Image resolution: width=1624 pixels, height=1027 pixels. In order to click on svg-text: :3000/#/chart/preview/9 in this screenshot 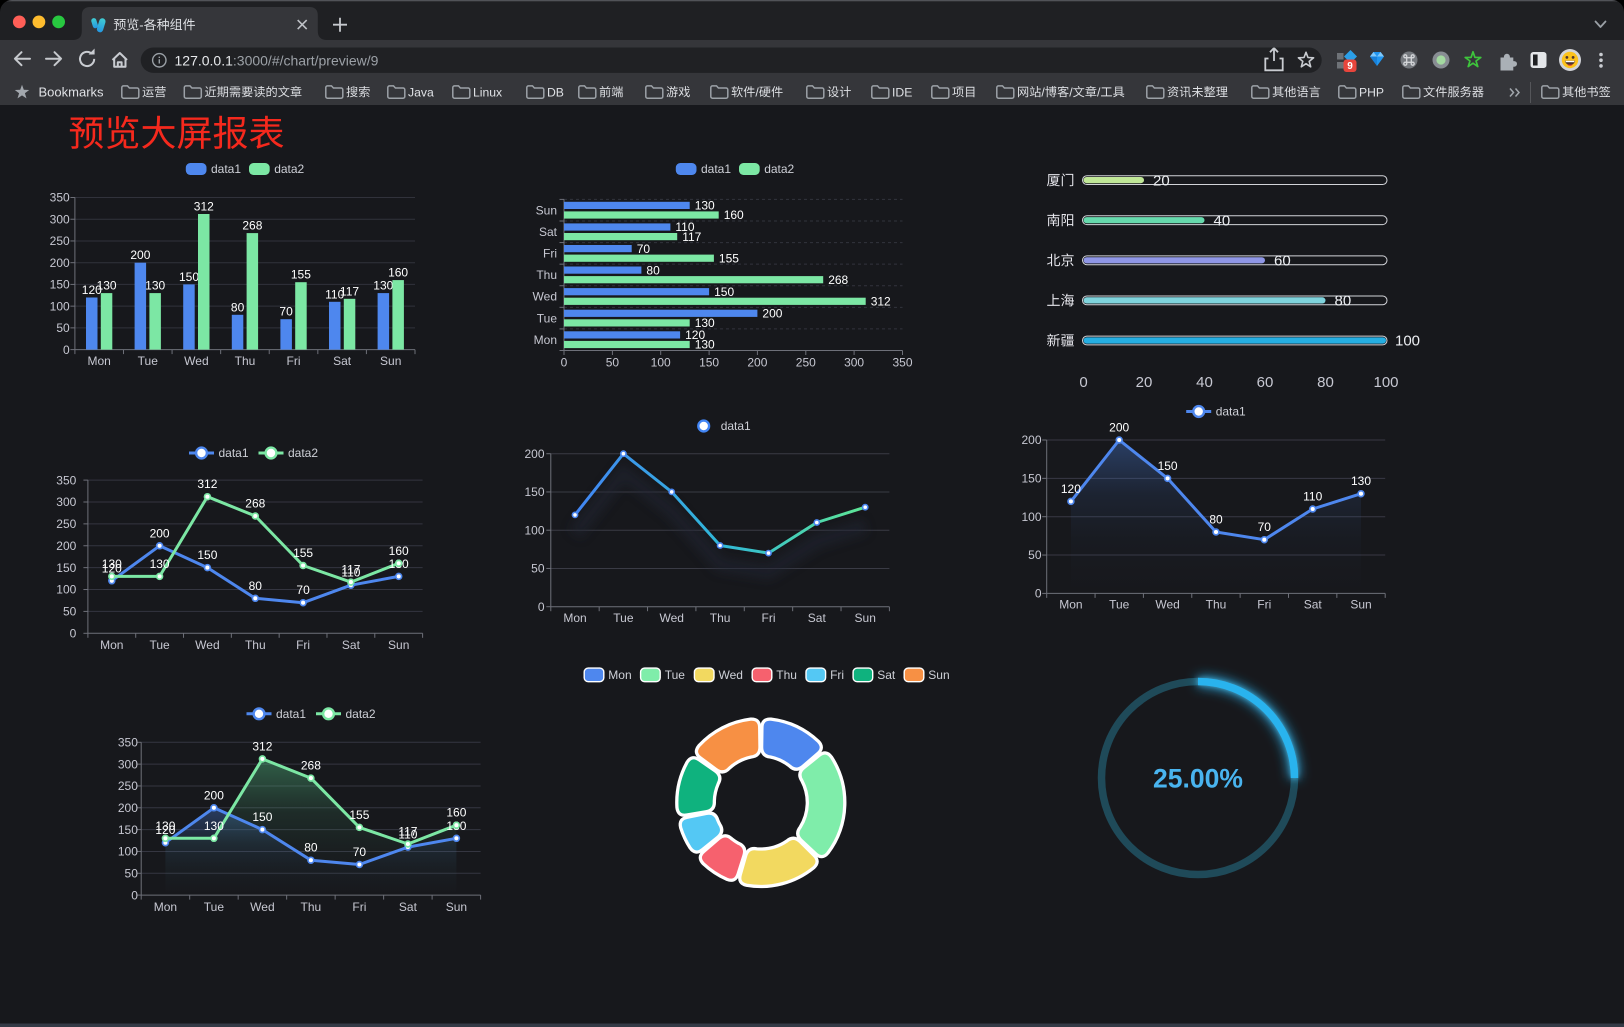, I will do `click(306, 60)`.